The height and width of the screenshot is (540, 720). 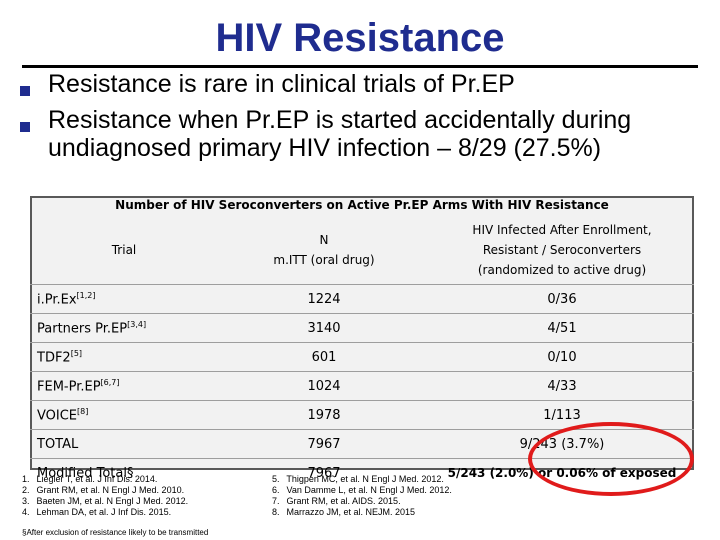 What do you see at coordinates (562, 386) in the screenshot?
I see `resistance-cell: 4/33` at bounding box center [562, 386].